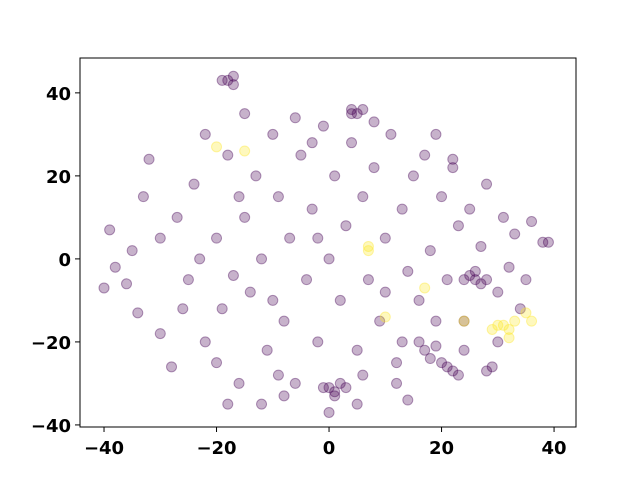 The height and width of the screenshot is (480, 640). I want to click on x-tick-label: 40, so click(554, 448).